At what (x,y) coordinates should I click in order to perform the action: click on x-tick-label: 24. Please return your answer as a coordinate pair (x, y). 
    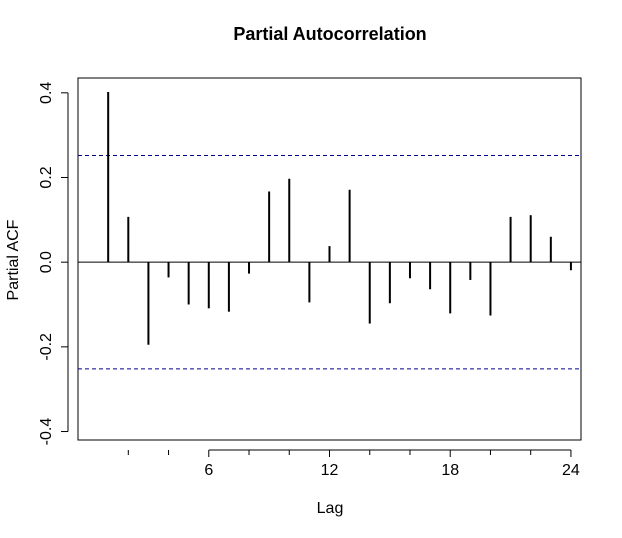
    Looking at the image, I should click on (571, 470).